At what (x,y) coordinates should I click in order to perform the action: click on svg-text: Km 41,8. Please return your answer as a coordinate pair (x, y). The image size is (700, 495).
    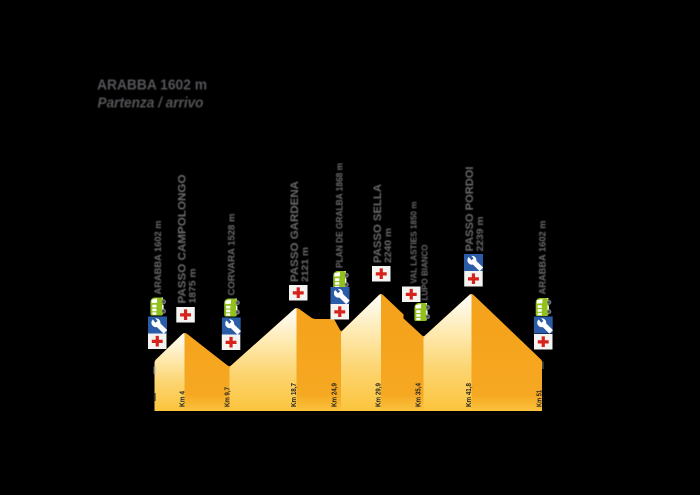
    Looking at the image, I should click on (468, 395).